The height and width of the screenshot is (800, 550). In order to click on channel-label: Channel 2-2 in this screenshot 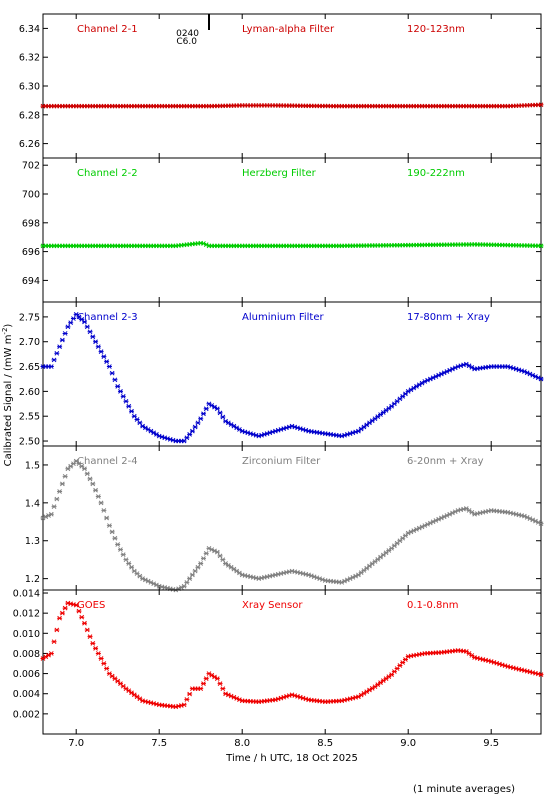, I will do `click(107, 173)`.